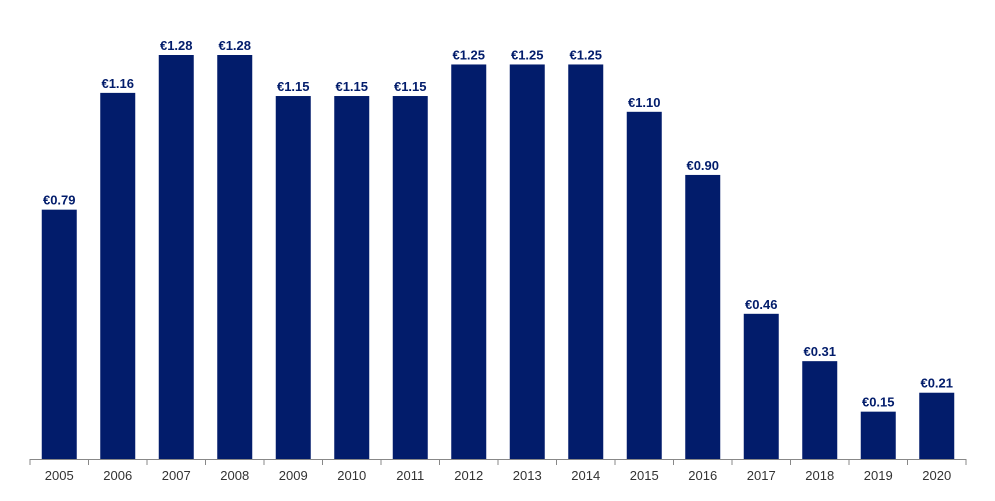 The height and width of the screenshot is (501, 995). I want to click on bar-2011, so click(410, 277).